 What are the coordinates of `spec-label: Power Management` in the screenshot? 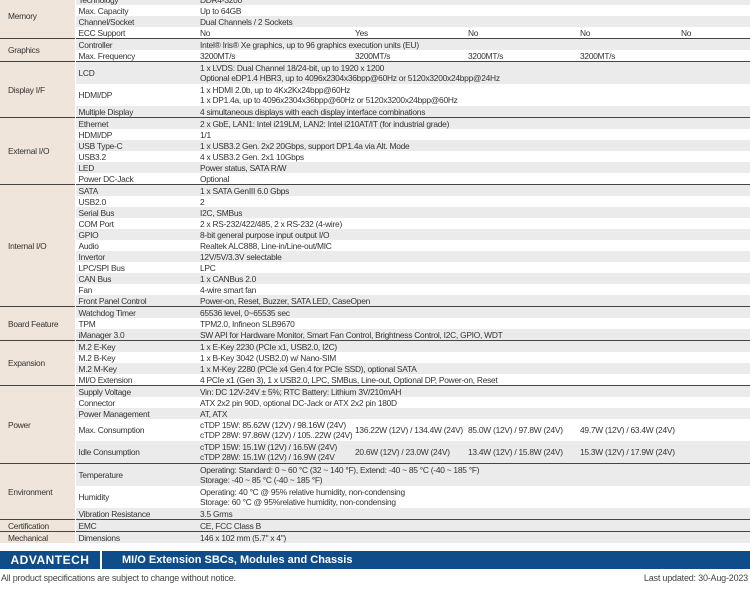 It's located at (136, 413).